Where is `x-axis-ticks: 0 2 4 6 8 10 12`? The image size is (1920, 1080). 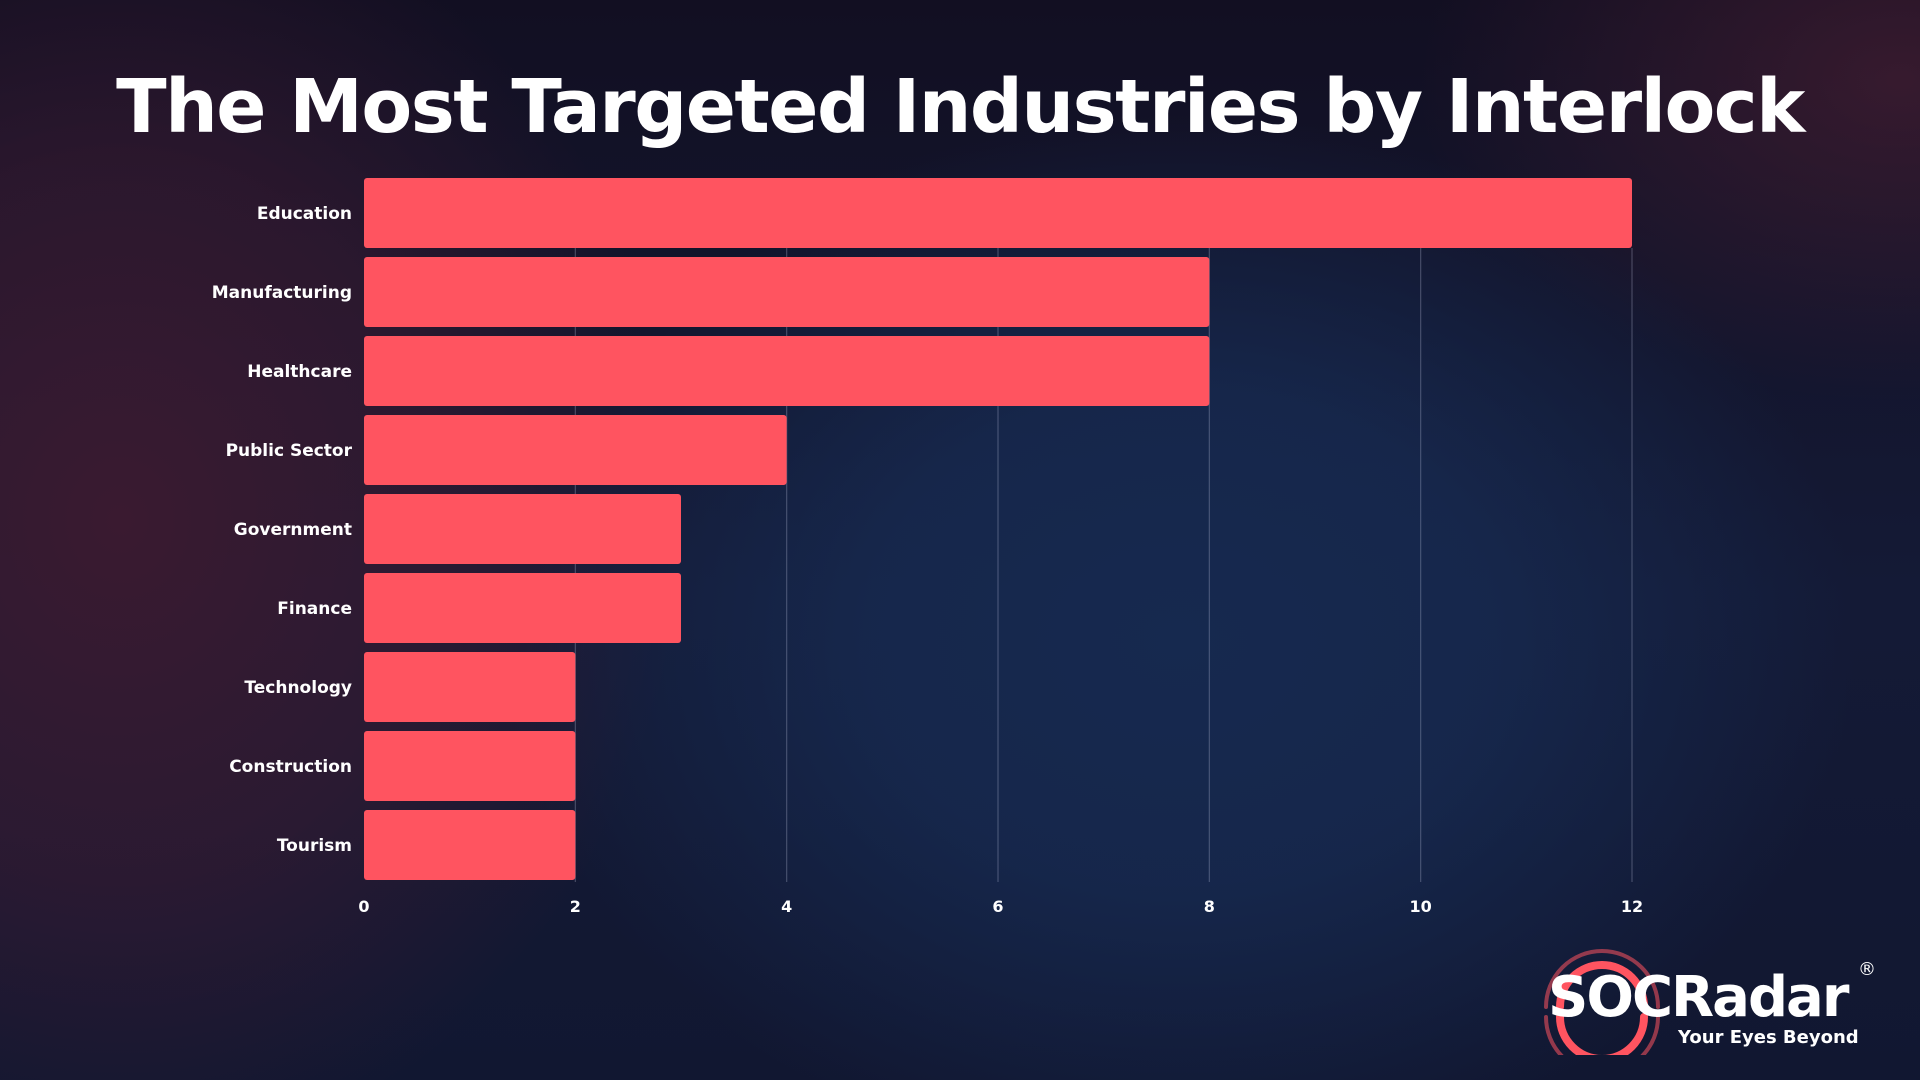
x-axis-ticks: 0 2 4 6 8 10 12 is located at coordinates (1000, 906).